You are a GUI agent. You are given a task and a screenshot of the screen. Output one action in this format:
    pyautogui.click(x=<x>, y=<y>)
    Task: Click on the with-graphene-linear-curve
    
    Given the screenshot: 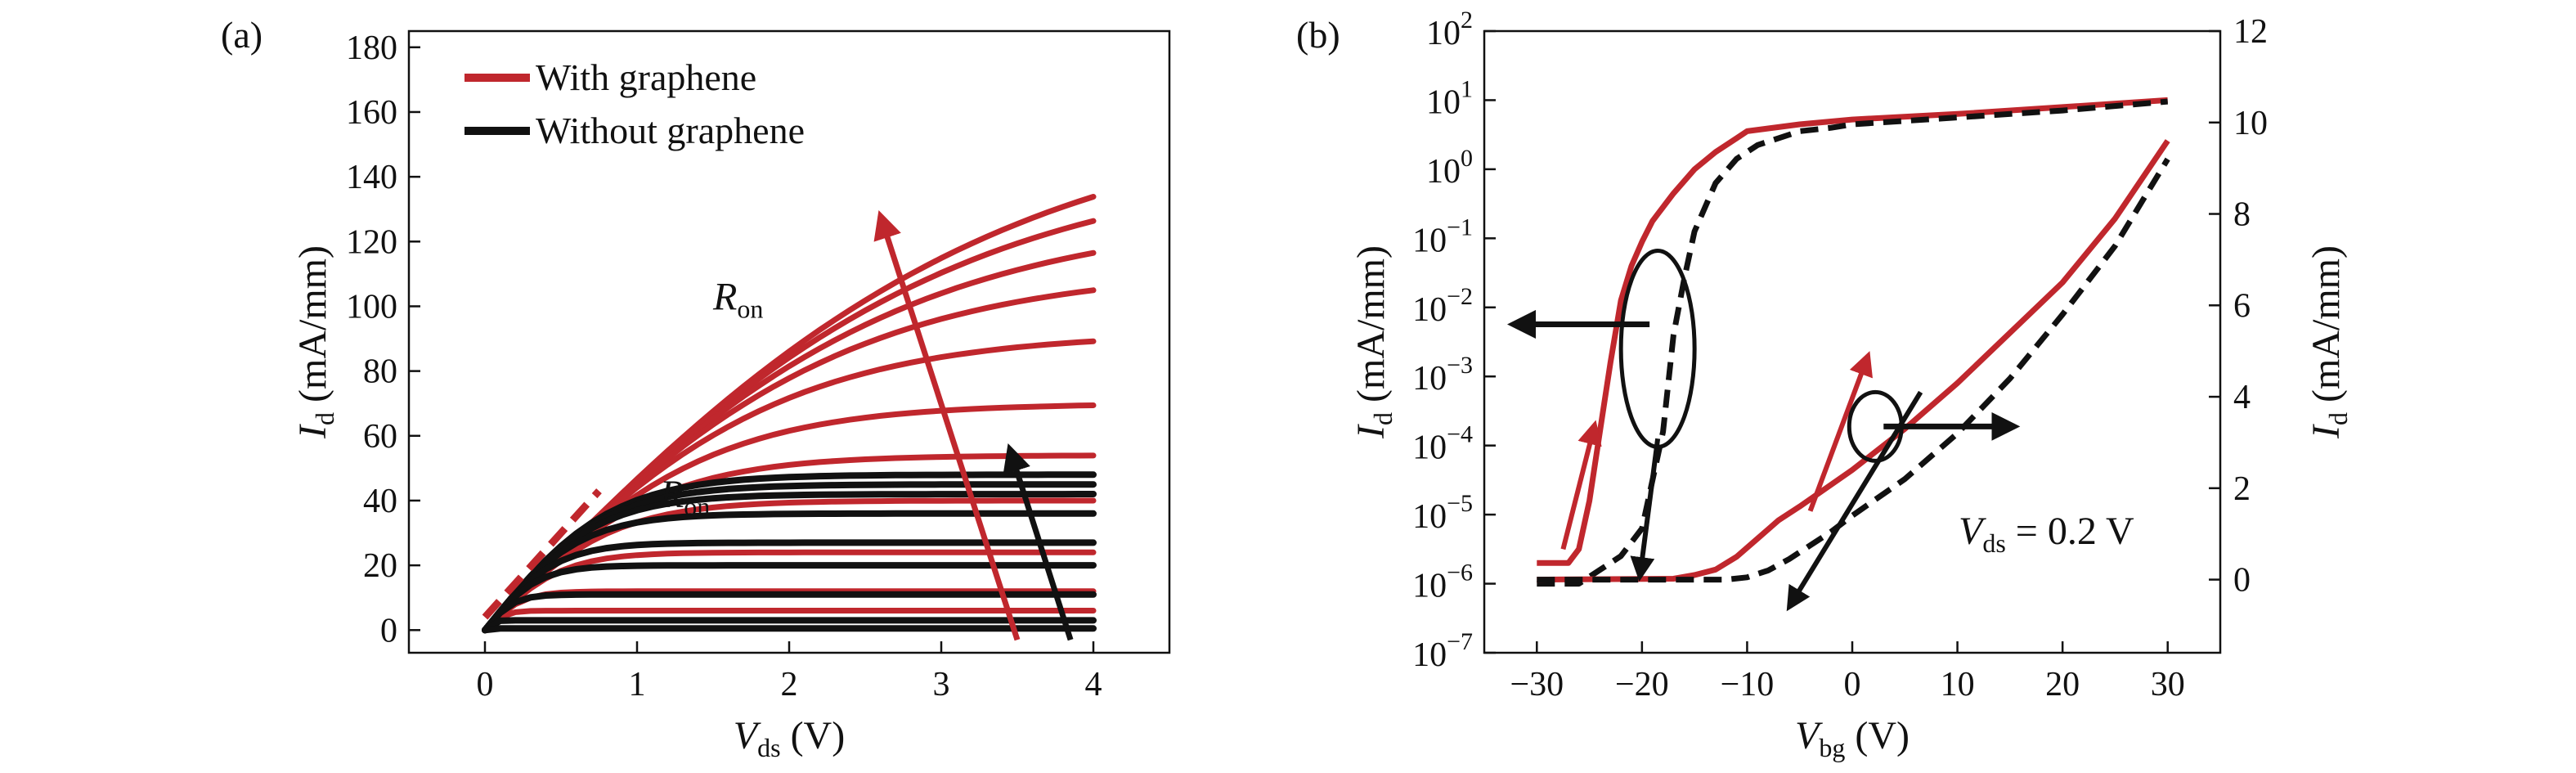 What is the action you would take?
    pyautogui.click(x=1853, y=361)
    